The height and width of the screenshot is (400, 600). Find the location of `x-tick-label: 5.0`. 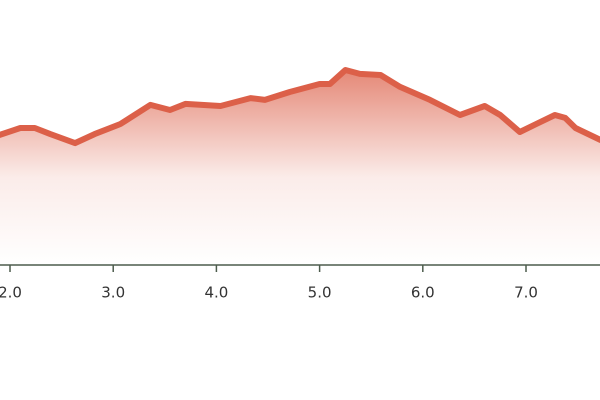

x-tick-label: 5.0 is located at coordinates (320, 293).